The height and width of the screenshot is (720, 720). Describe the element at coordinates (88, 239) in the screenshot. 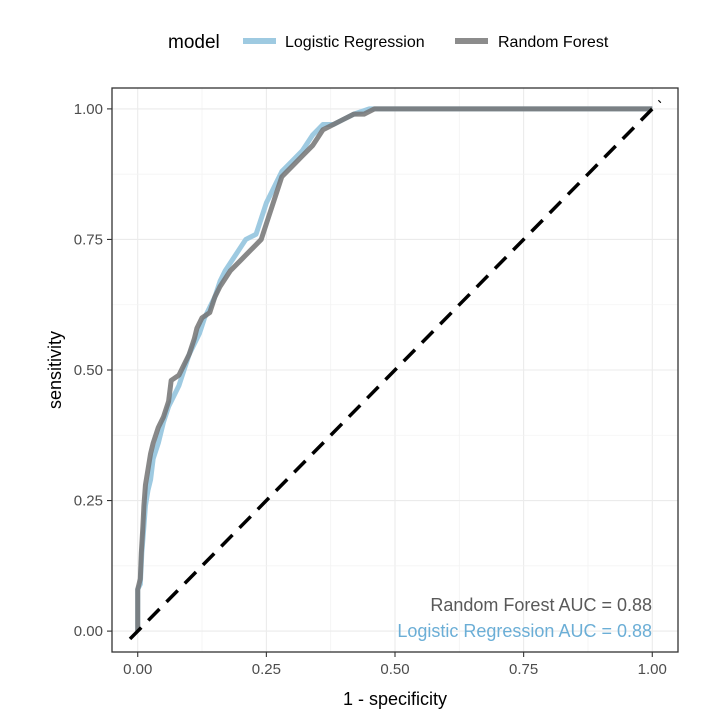

I see `y-tick-label: 0.75` at that location.